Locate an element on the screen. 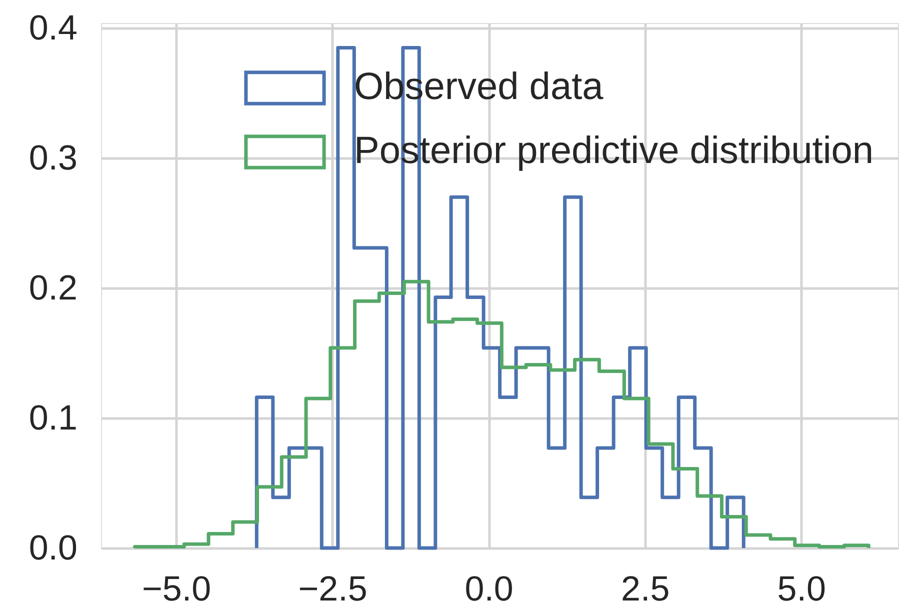 The image size is (899, 610). y-tick-label: 0.2 is located at coordinates (53, 288).